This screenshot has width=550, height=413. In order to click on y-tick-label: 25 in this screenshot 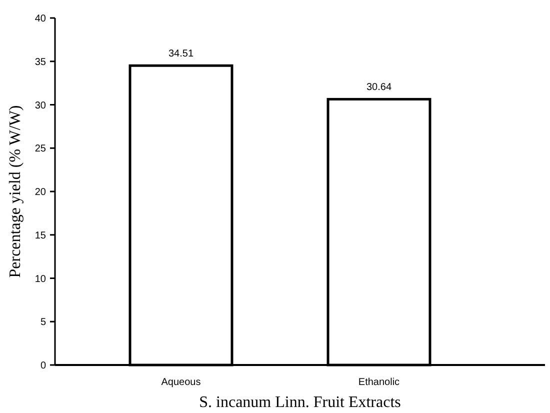, I will do `click(40, 149)`.